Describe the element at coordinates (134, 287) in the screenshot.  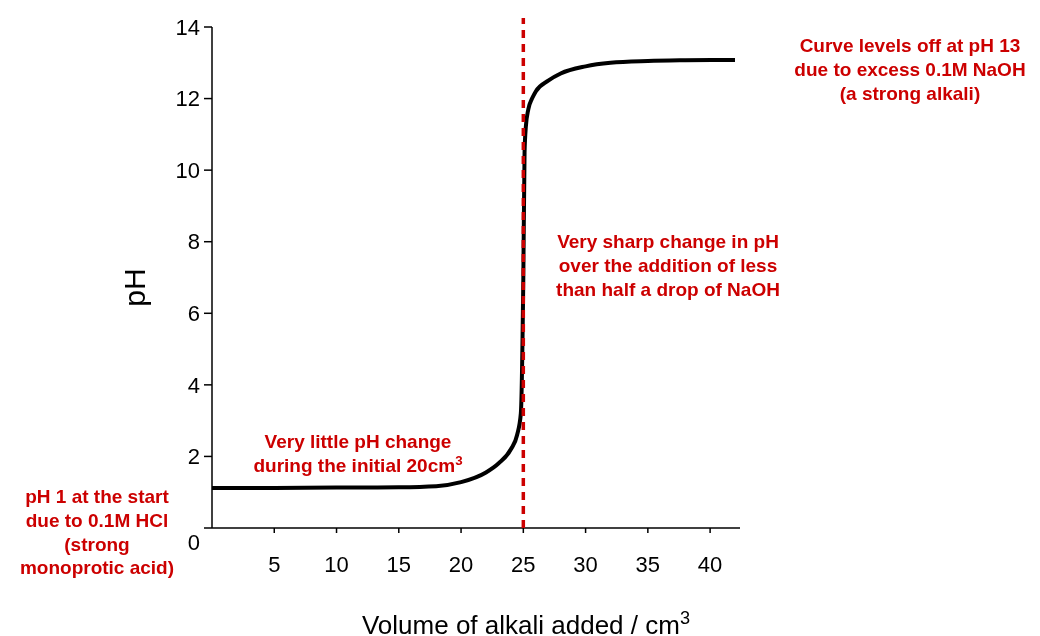
I see `y-axis-title: pH` at that location.